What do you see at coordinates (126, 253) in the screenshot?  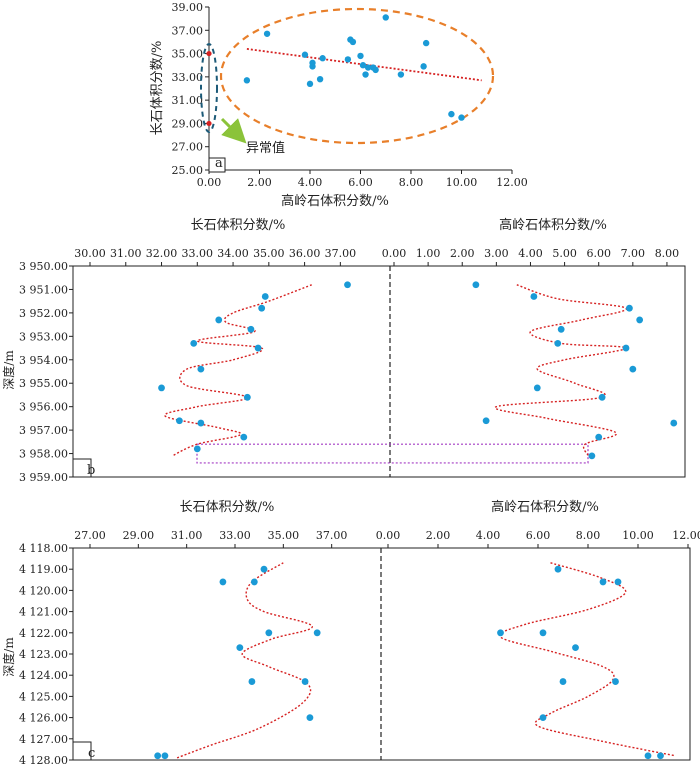 I see `panel-b-left-tick-label: 31.00` at bounding box center [126, 253].